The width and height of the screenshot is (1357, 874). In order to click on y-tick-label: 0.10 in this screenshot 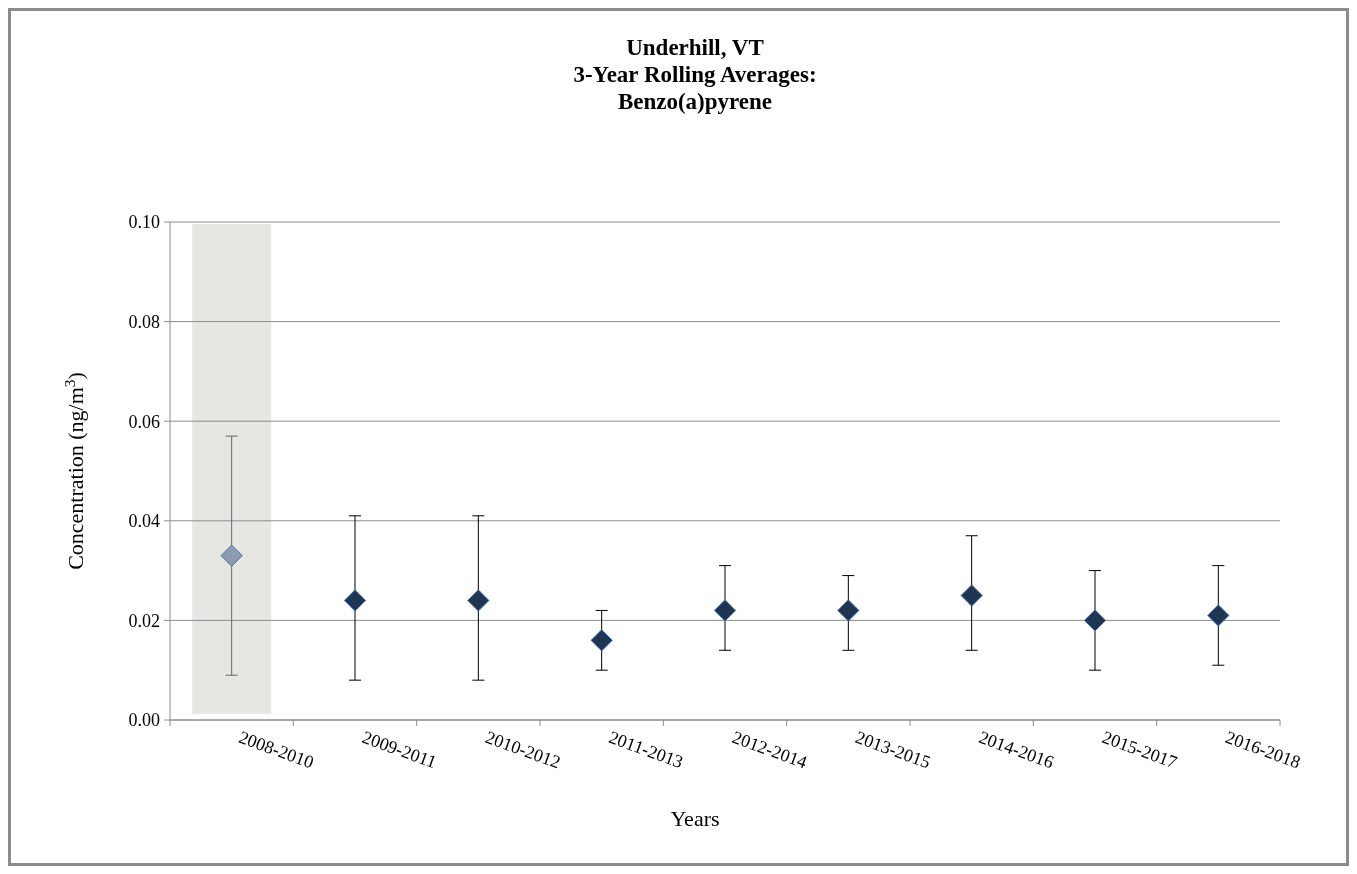, I will do `click(144, 222)`.